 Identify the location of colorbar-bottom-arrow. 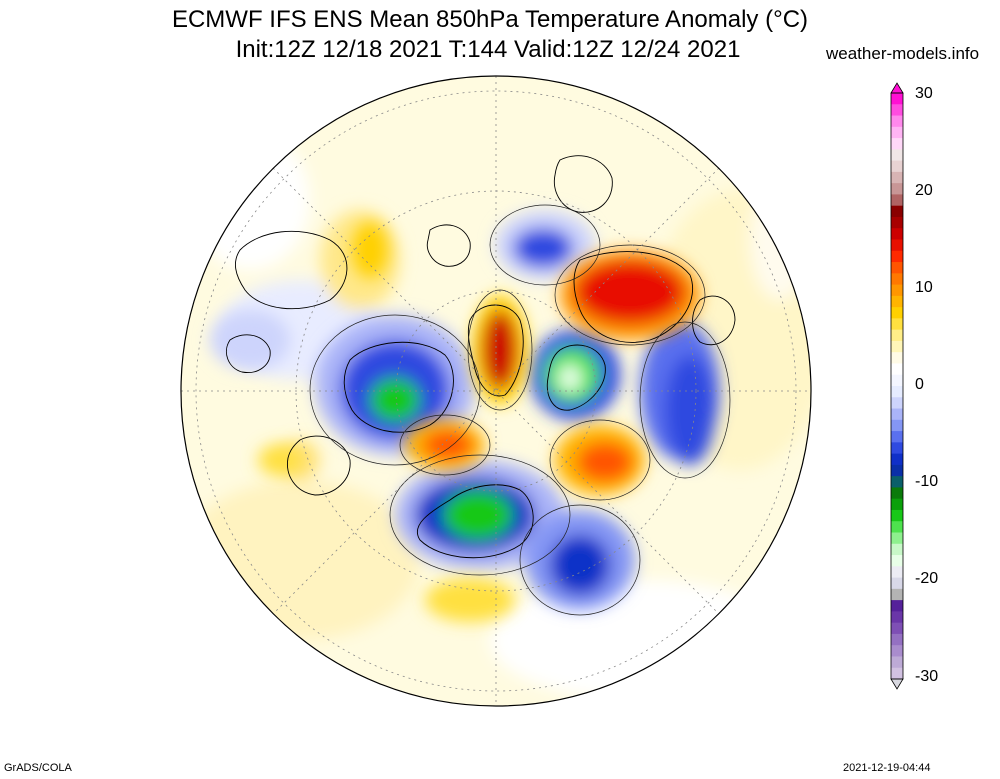
(897, 684).